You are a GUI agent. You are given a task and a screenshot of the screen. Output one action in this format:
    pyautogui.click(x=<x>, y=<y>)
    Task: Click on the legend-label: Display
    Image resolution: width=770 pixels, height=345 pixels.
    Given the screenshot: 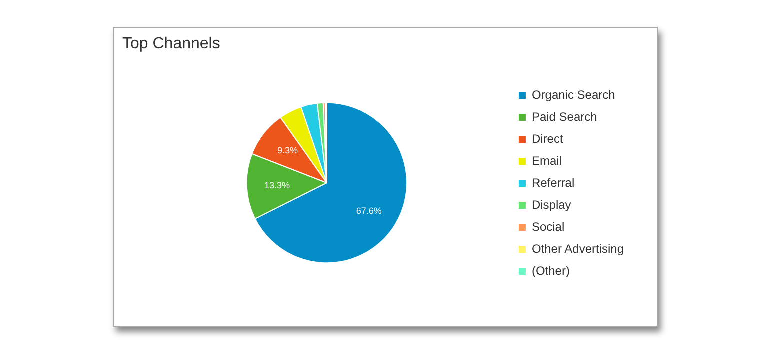 What is the action you would take?
    pyautogui.click(x=552, y=205)
    